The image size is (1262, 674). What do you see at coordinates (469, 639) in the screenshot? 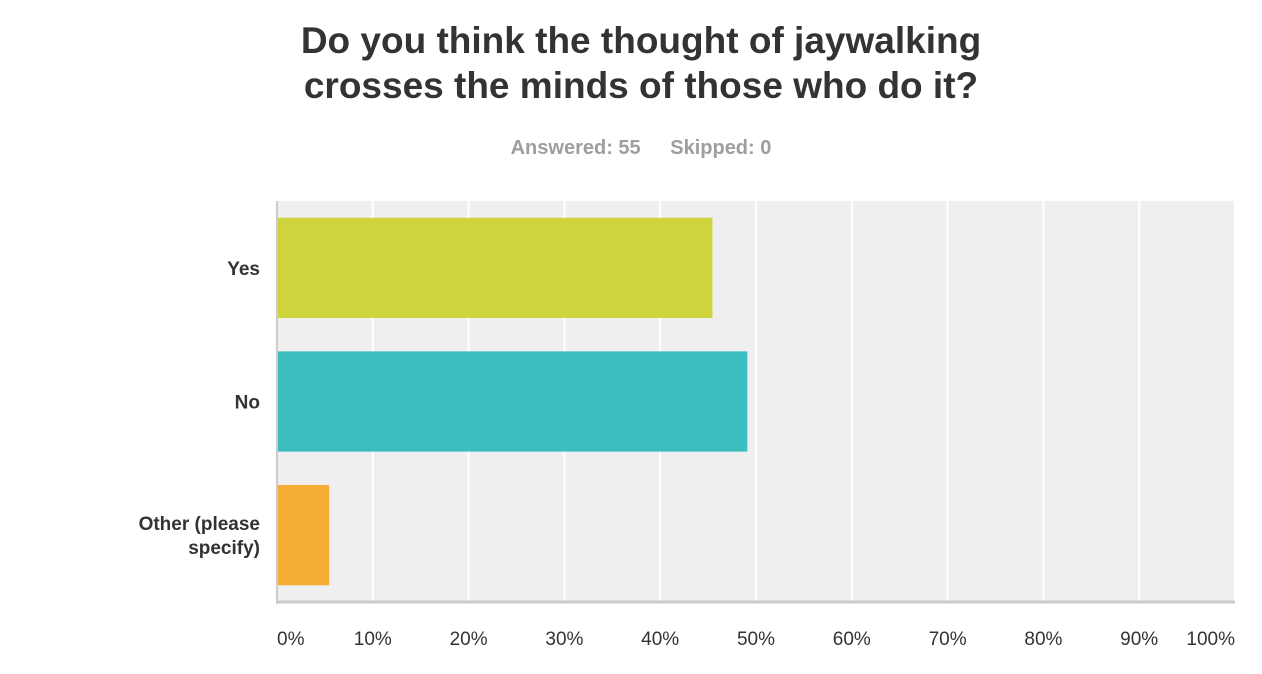
I see `x-tick-label: 20%` at bounding box center [469, 639].